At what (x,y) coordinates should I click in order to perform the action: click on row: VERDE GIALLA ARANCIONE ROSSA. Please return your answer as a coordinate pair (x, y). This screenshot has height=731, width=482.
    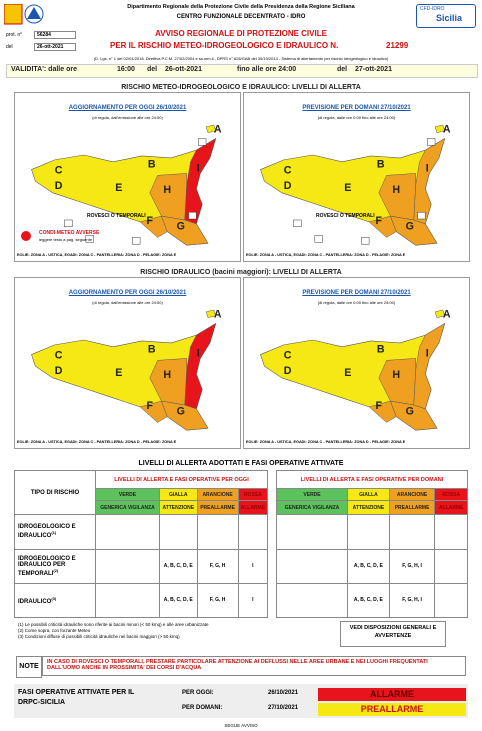
    Looking at the image, I should click on (371, 495).